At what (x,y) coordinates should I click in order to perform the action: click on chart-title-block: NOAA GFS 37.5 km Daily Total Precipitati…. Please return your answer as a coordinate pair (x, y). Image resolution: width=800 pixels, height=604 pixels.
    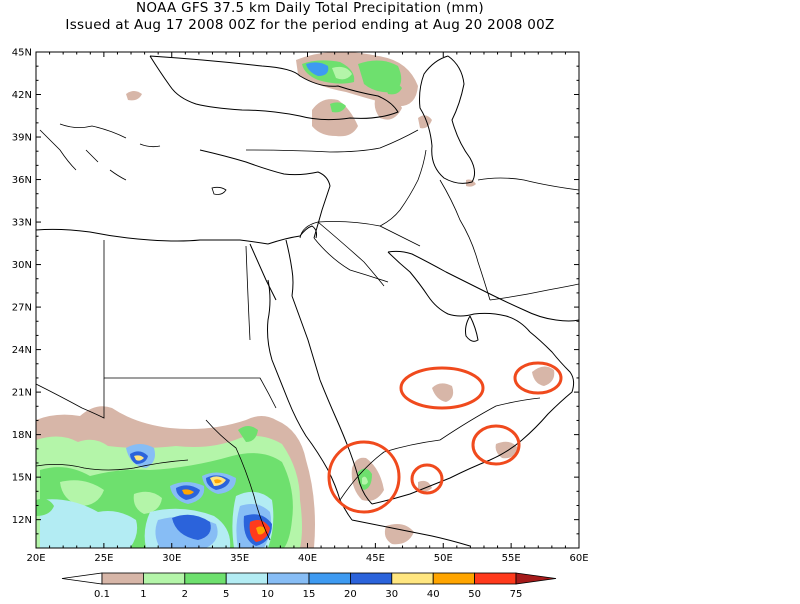
    Looking at the image, I should click on (310, 17).